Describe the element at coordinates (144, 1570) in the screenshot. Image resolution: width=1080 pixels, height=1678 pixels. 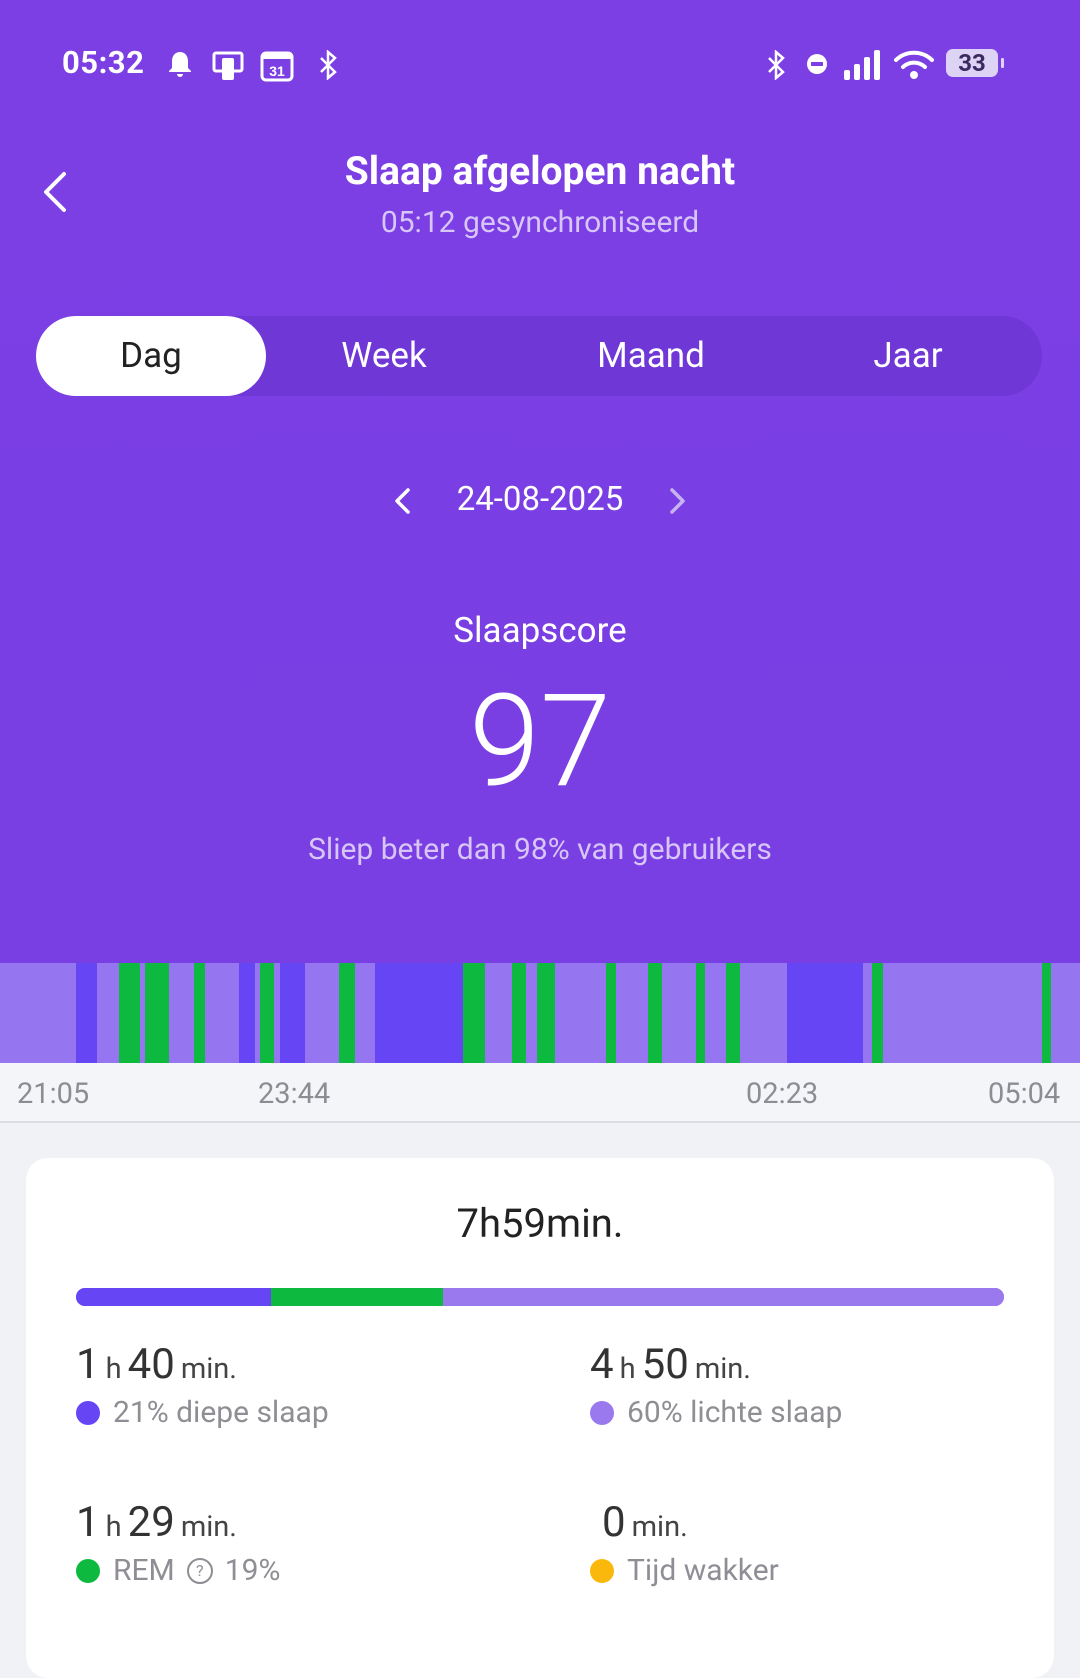
I see `stat-label: REM` at that location.